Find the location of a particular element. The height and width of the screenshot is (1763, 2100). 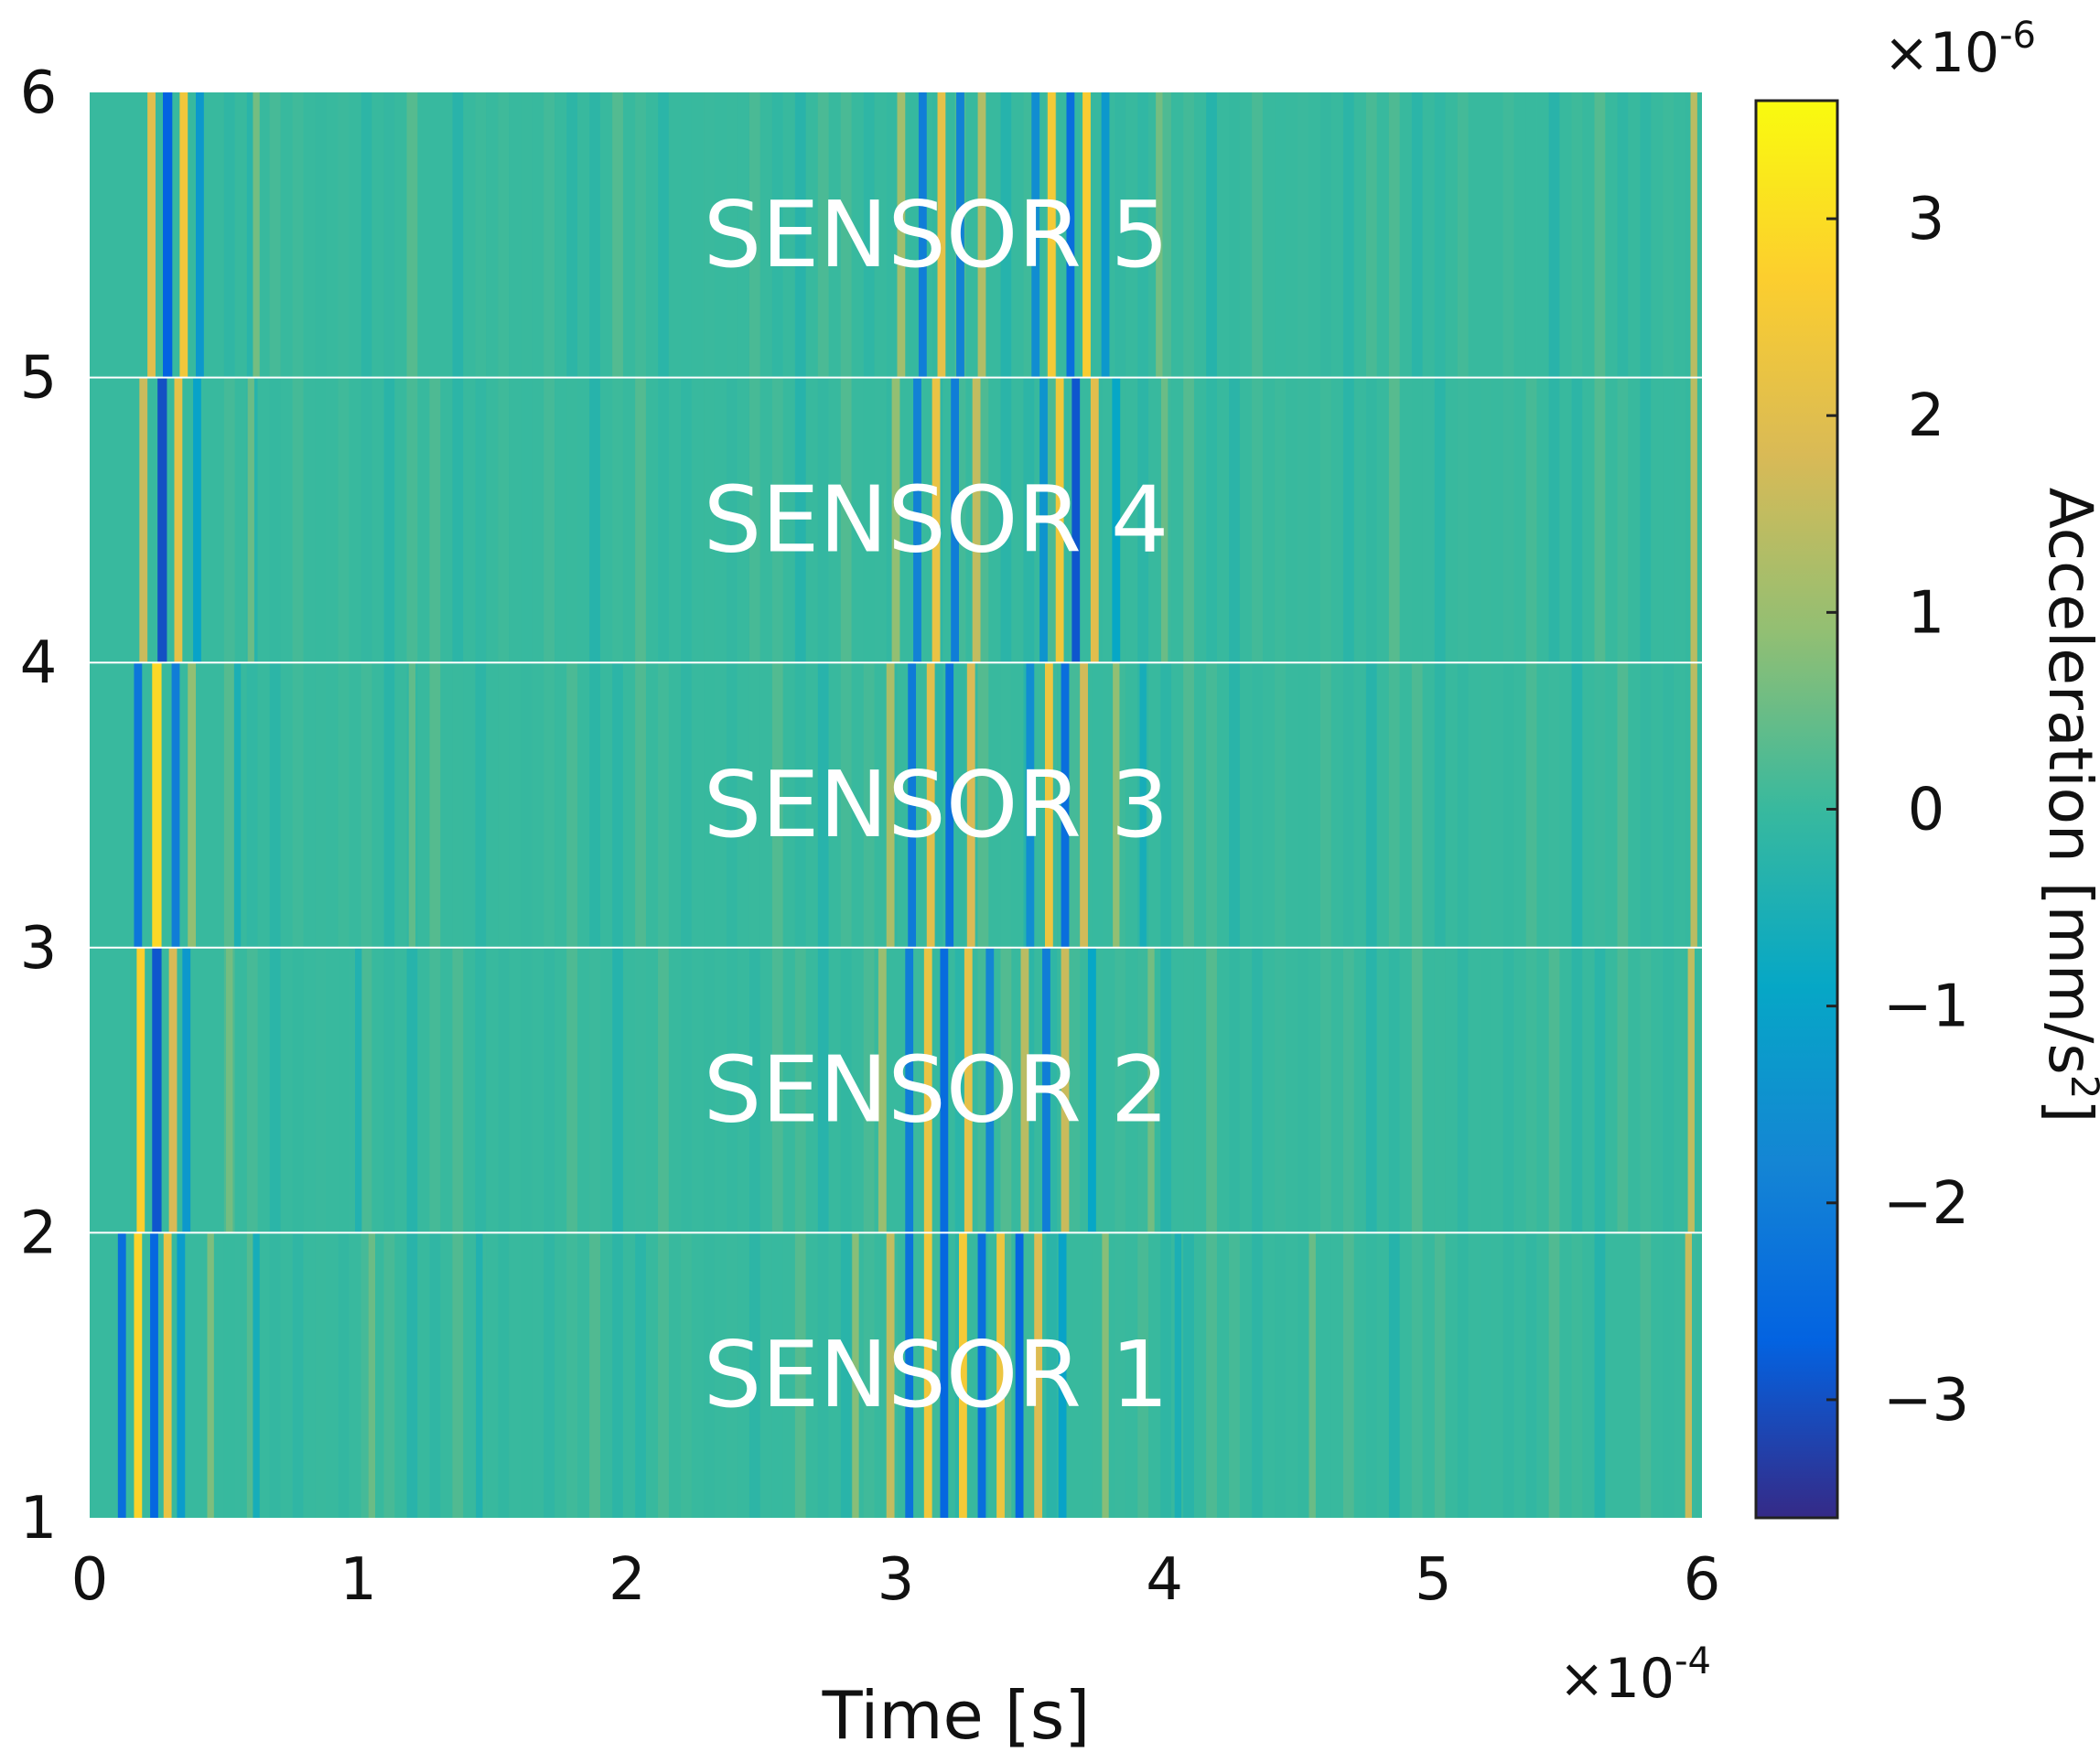

y-tick-label: 1 is located at coordinates (39, 1519).